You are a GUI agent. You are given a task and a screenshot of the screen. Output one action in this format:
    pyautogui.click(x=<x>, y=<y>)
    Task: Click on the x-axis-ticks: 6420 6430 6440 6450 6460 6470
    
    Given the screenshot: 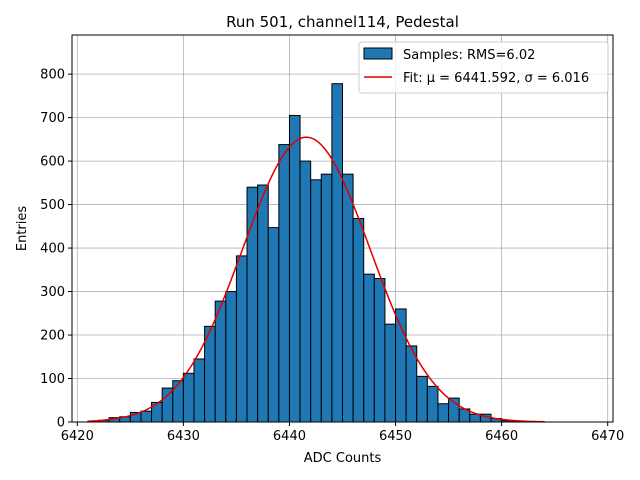 What is the action you would take?
    pyautogui.click(x=342, y=433)
    